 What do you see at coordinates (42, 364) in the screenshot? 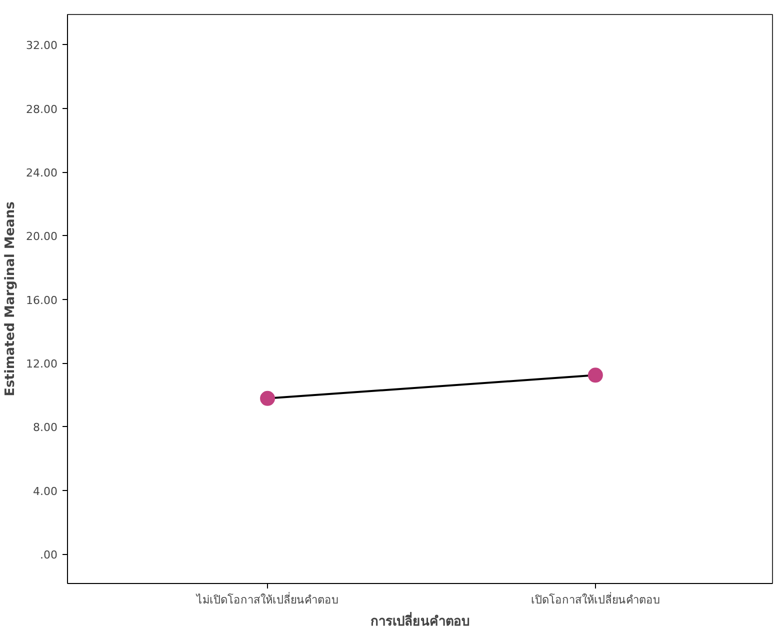
I see `y-tick-label: 12.00` at bounding box center [42, 364].